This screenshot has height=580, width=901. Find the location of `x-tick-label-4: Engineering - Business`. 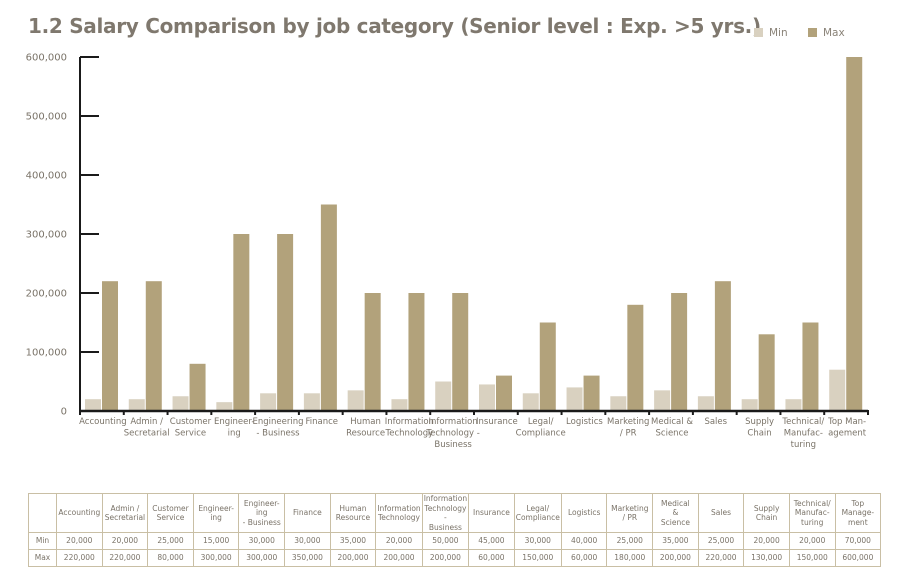

x-tick-label-4: Engineering - Business is located at coordinates (278, 428).